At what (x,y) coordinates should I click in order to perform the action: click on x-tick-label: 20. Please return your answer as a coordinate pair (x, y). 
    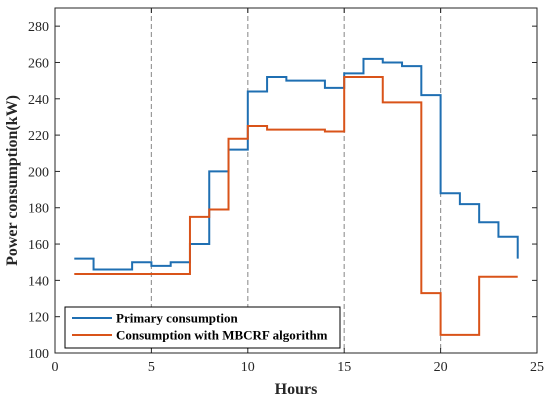
    Looking at the image, I should click on (441, 367).